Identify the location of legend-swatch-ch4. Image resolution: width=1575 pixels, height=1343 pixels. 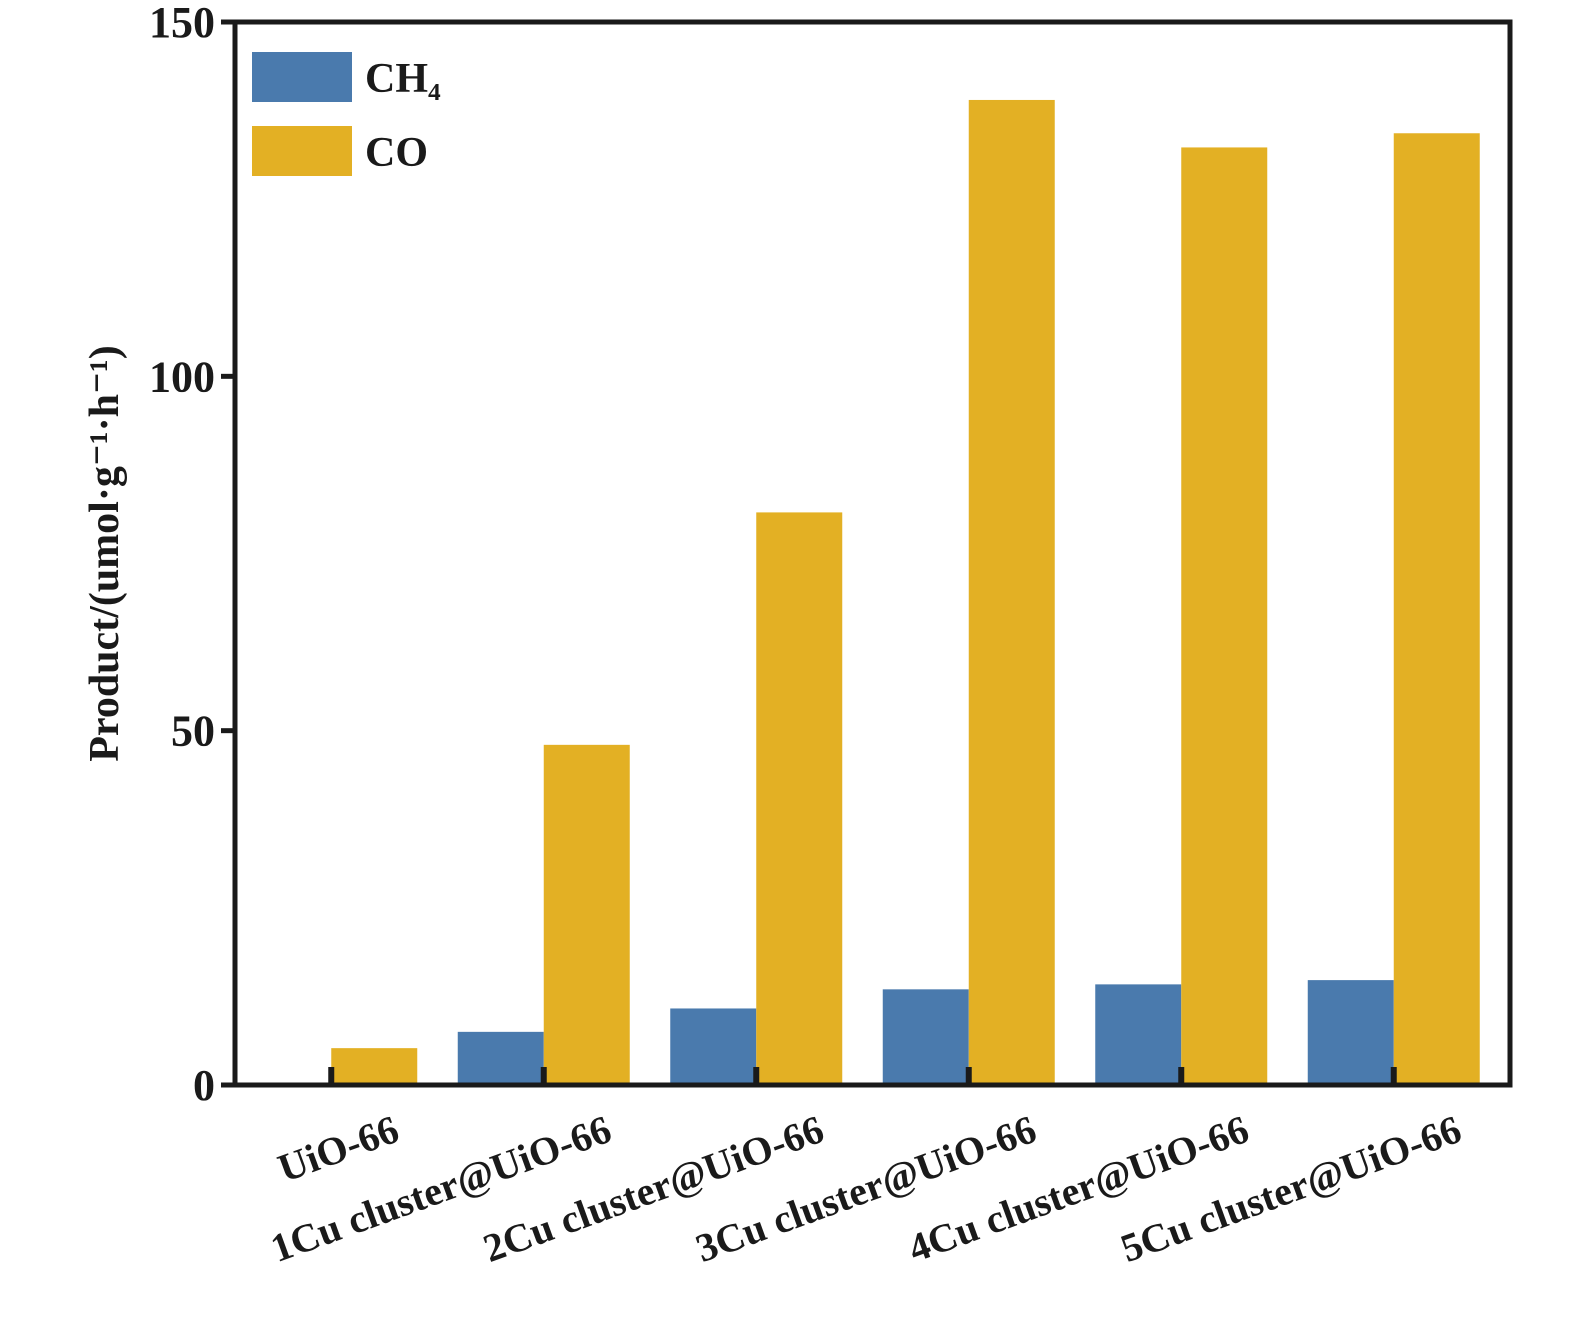
(302, 77).